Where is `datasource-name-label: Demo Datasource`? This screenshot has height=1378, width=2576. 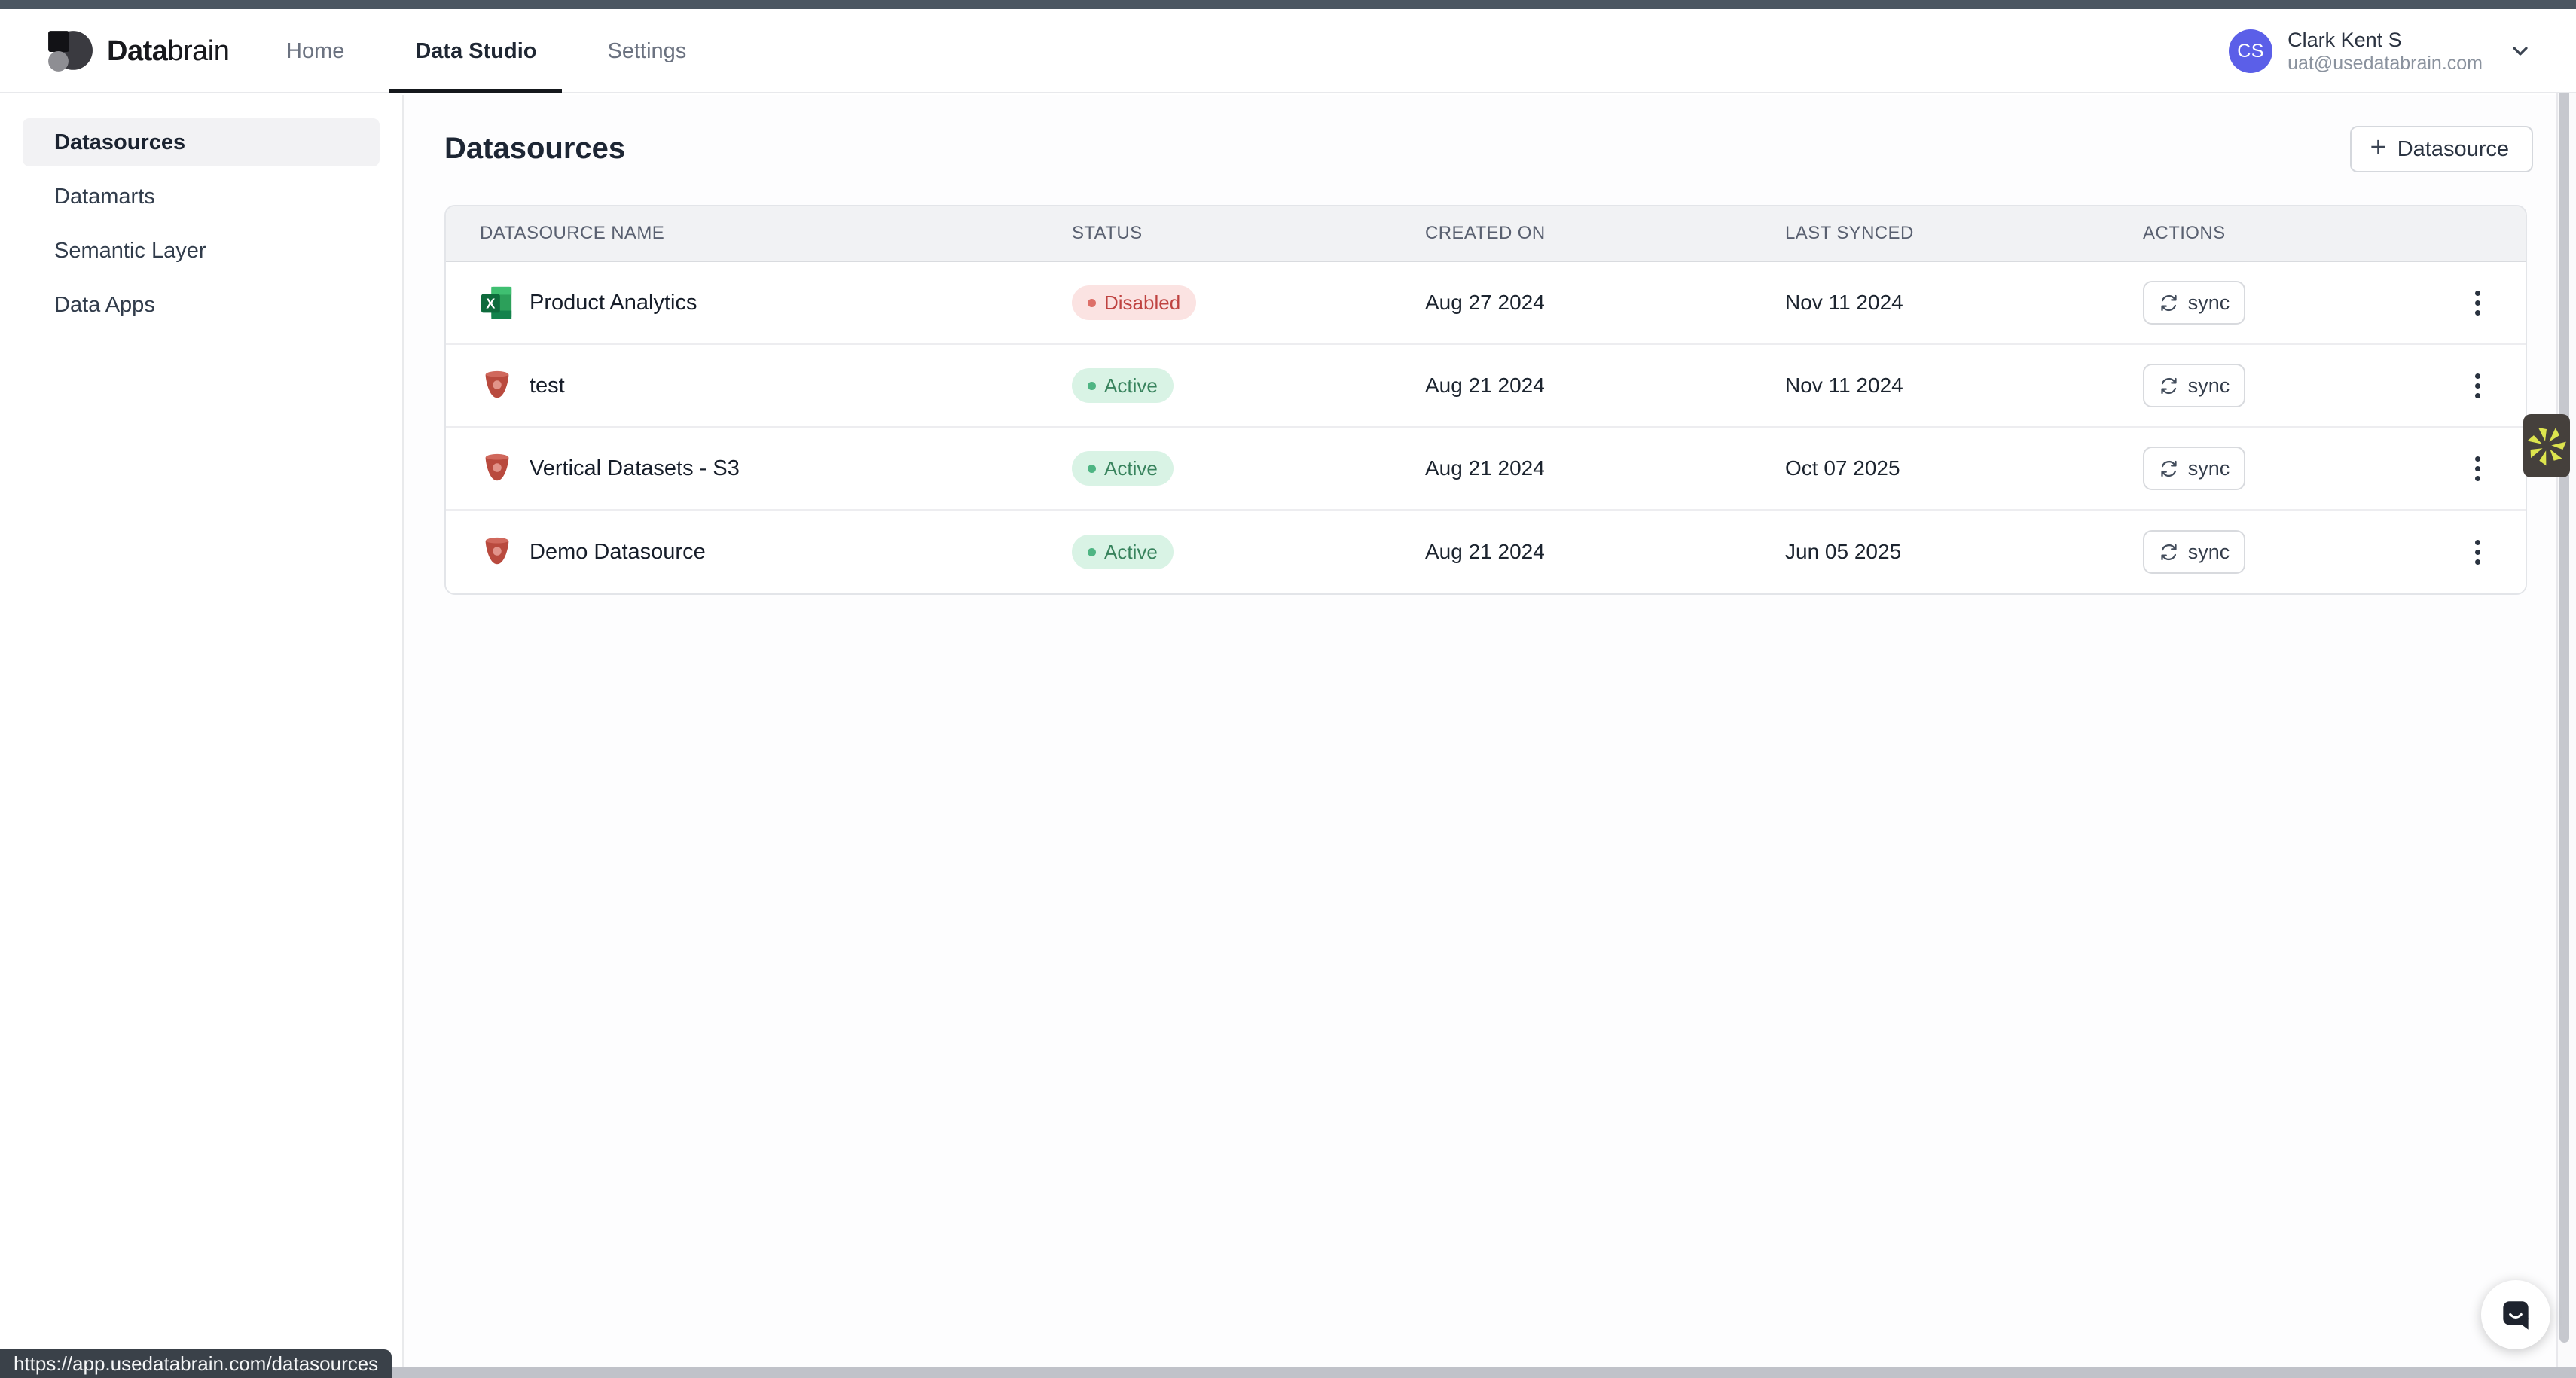 datasource-name-label: Demo Datasource is located at coordinates (618, 551).